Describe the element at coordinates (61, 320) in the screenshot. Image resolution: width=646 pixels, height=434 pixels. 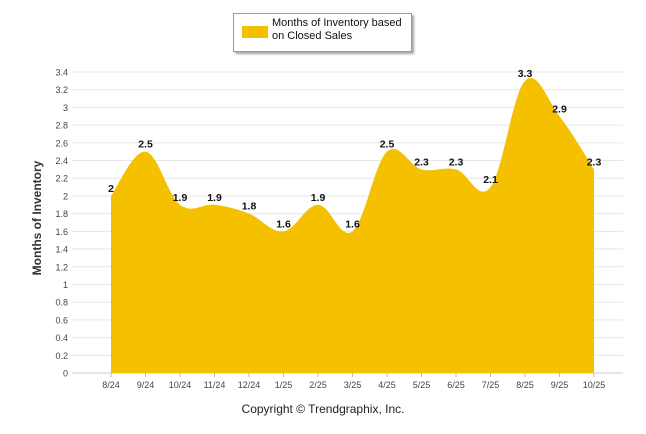
I see `y-tick-label: 0.6` at that location.